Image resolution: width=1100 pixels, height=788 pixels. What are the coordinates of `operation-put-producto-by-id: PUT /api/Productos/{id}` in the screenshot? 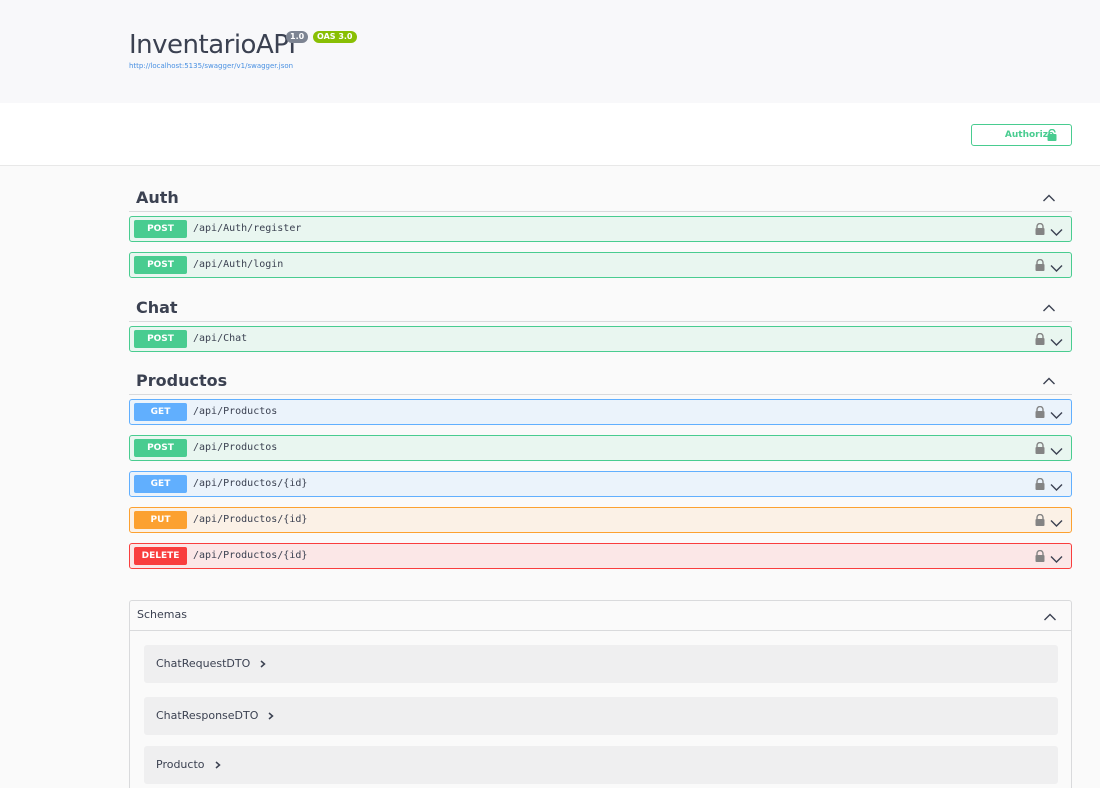 It's located at (600, 520).